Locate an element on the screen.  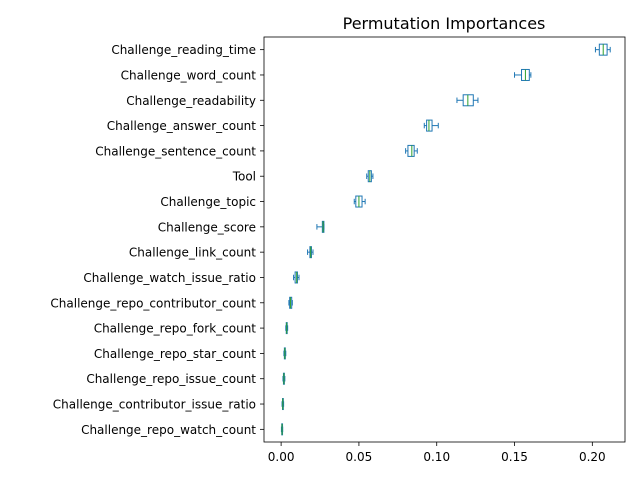
y-tick-label: Challenge_answer_count is located at coordinates (181, 126).